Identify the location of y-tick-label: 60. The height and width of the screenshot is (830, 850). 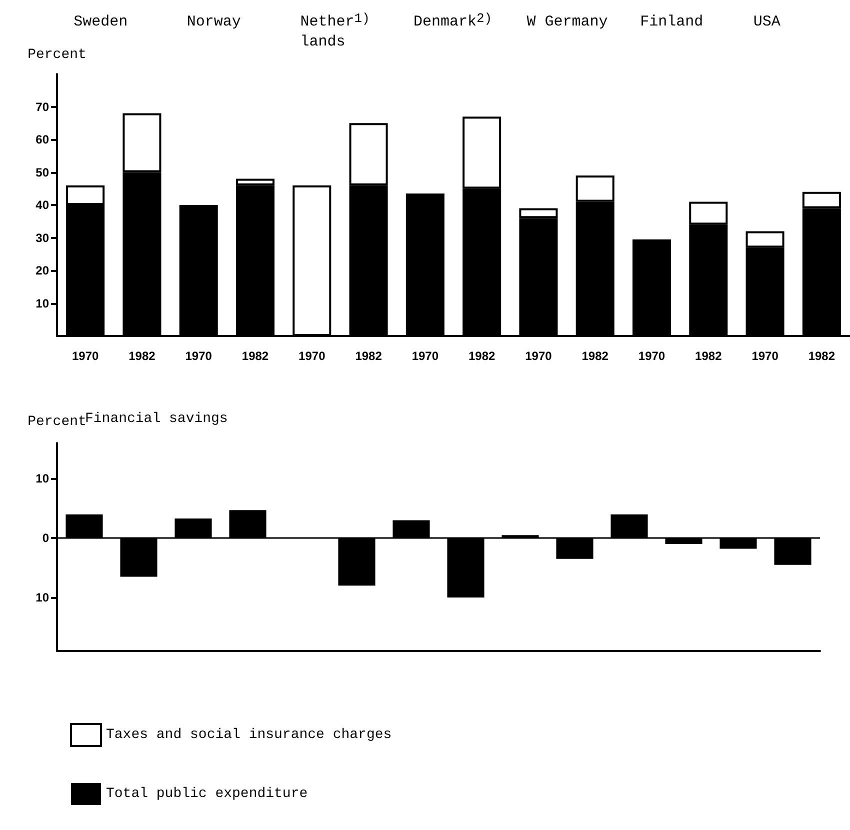
(43, 139).